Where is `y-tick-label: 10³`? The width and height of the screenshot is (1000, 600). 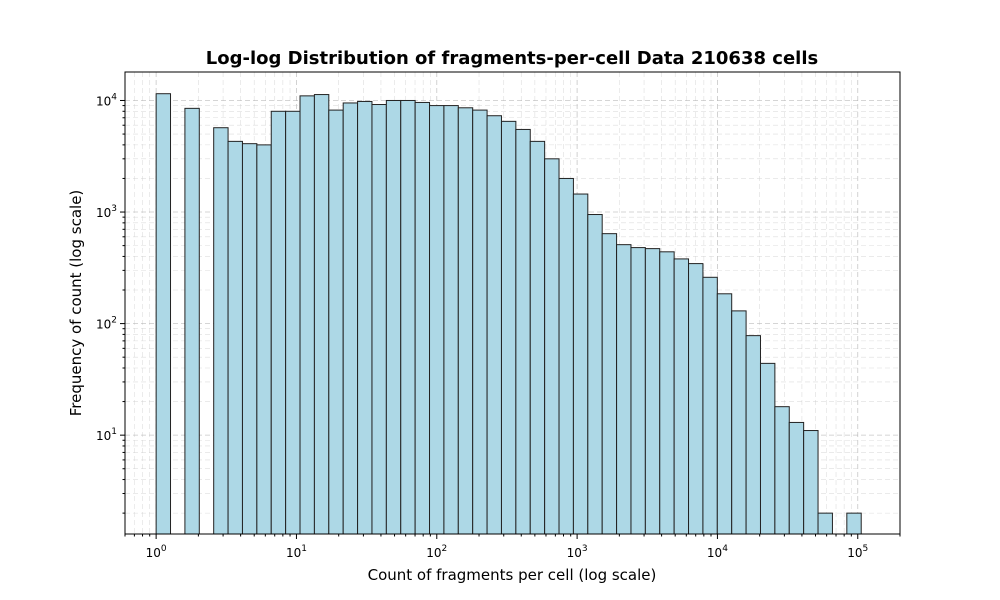 y-tick-label: 10³ is located at coordinates (106, 212).